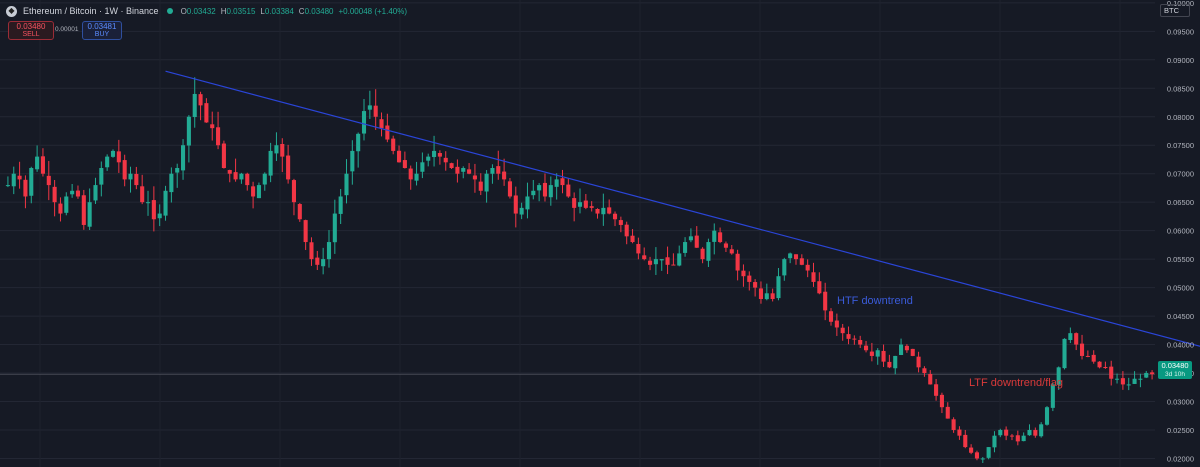 The width and height of the screenshot is (1200, 467). I want to click on ohlc-key: H, so click(223, 11).